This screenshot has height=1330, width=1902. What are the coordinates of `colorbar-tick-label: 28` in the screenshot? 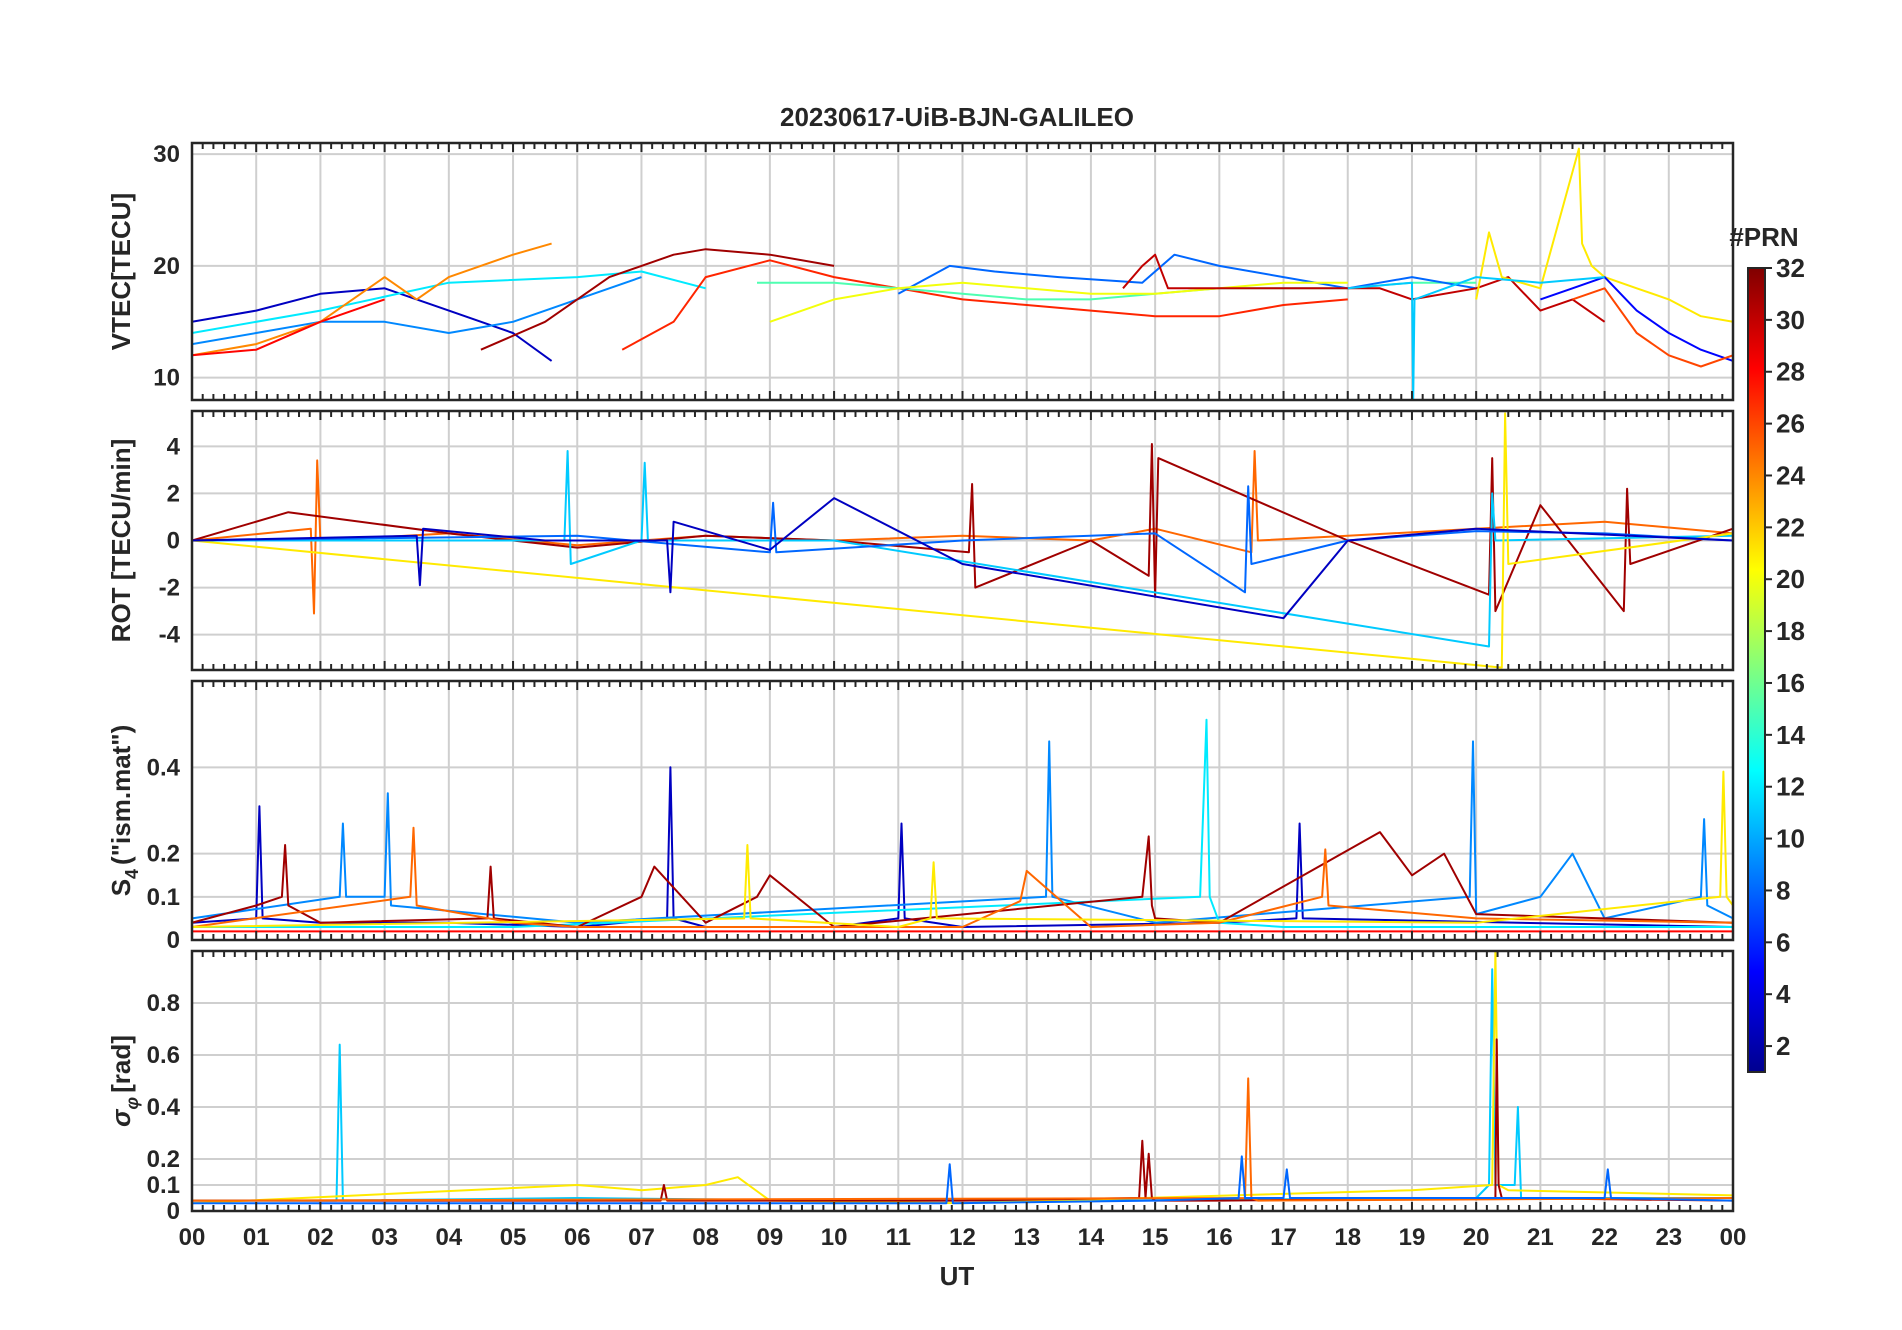 It's located at (1790, 372).